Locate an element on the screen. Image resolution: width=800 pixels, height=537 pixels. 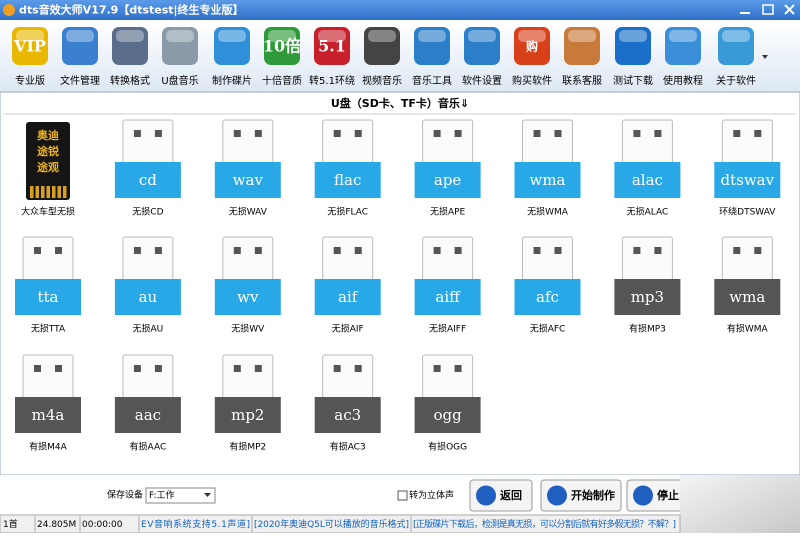
action-button: 停止 is located at coordinates (656, 495).